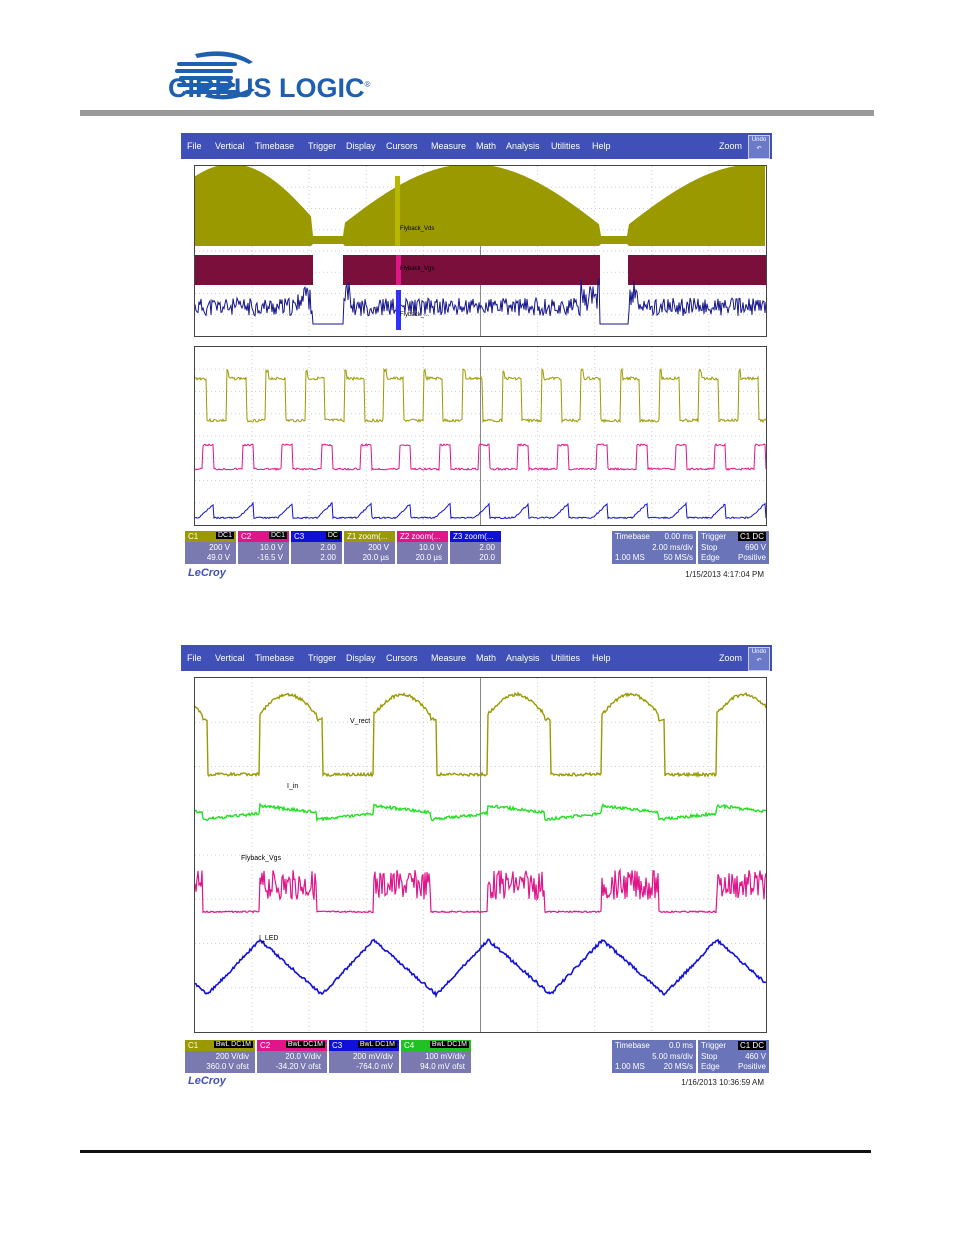 The width and height of the screenshot is (954, 1235). I want to click on panel-value: 5.00 ms/div, so click(672, 1056).